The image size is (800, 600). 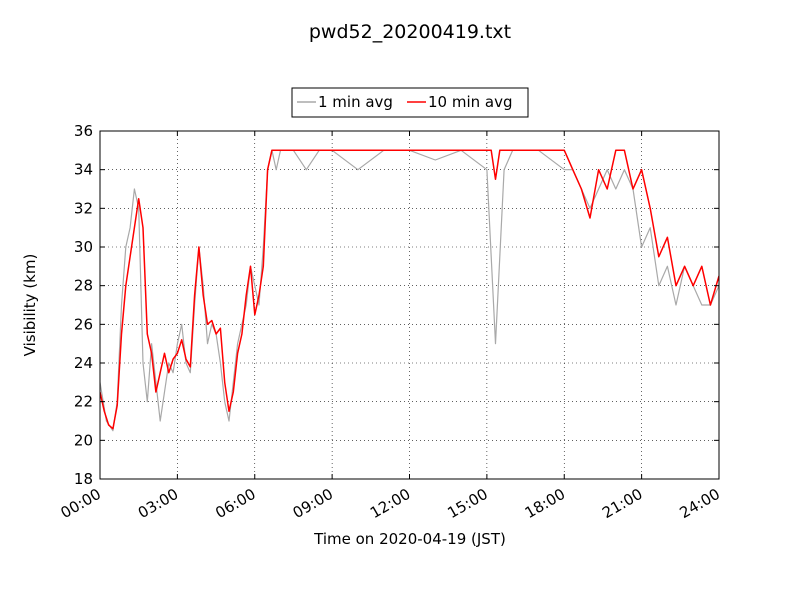 What do you see at coordinates (410, 32) in the screenshot?
I see `chart-title: pwd52_20200419.txt` at bounding box center [410, 32].